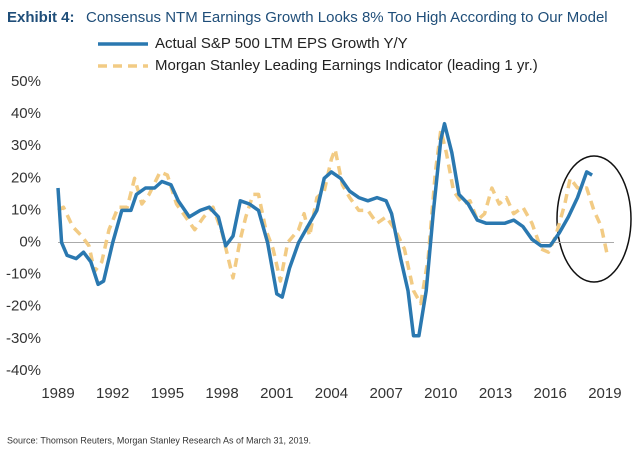 This screenshot has height=455, width=640. I want to click on title-prefix: Exhibit 4:, so click(41, 17).